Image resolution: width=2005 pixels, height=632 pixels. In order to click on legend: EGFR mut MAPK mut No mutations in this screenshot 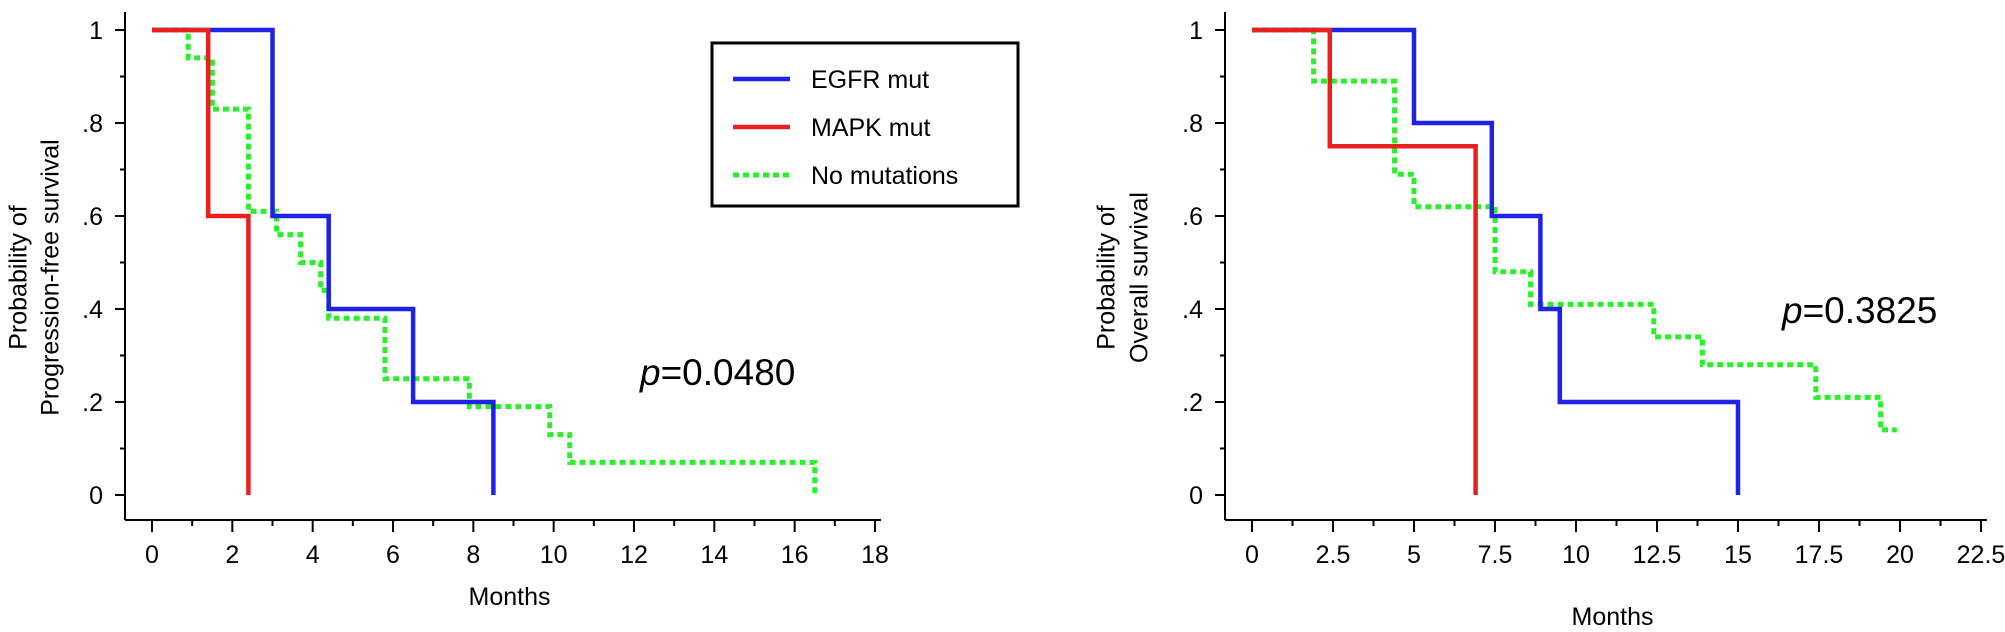, I will do `click(865, 124)`.